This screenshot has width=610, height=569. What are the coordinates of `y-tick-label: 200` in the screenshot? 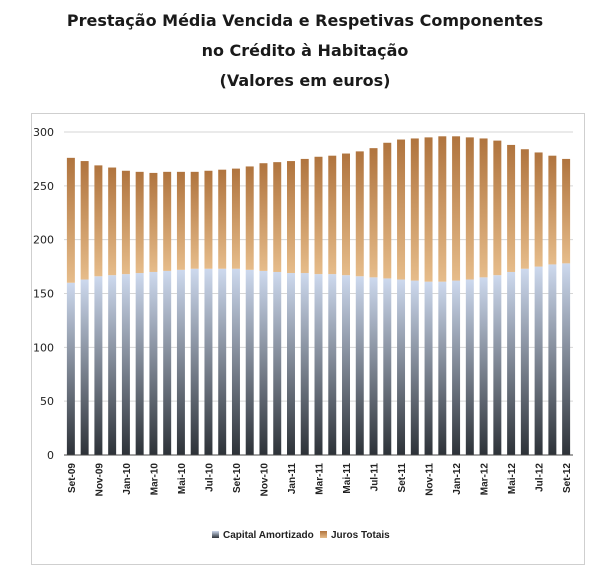 It's located at (43, 240).